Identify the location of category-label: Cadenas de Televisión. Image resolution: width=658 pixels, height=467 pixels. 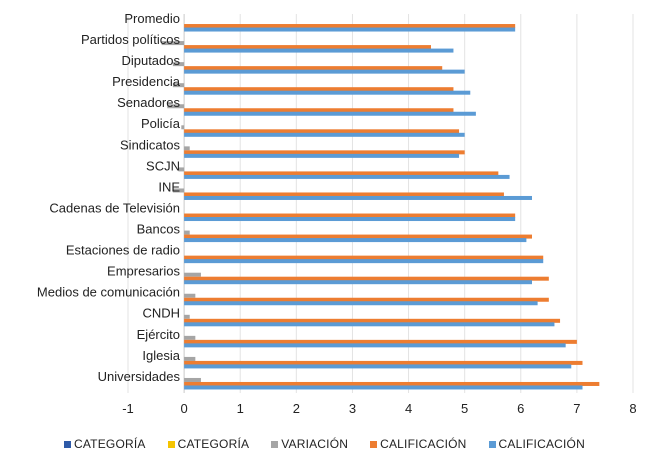
(114, 207).